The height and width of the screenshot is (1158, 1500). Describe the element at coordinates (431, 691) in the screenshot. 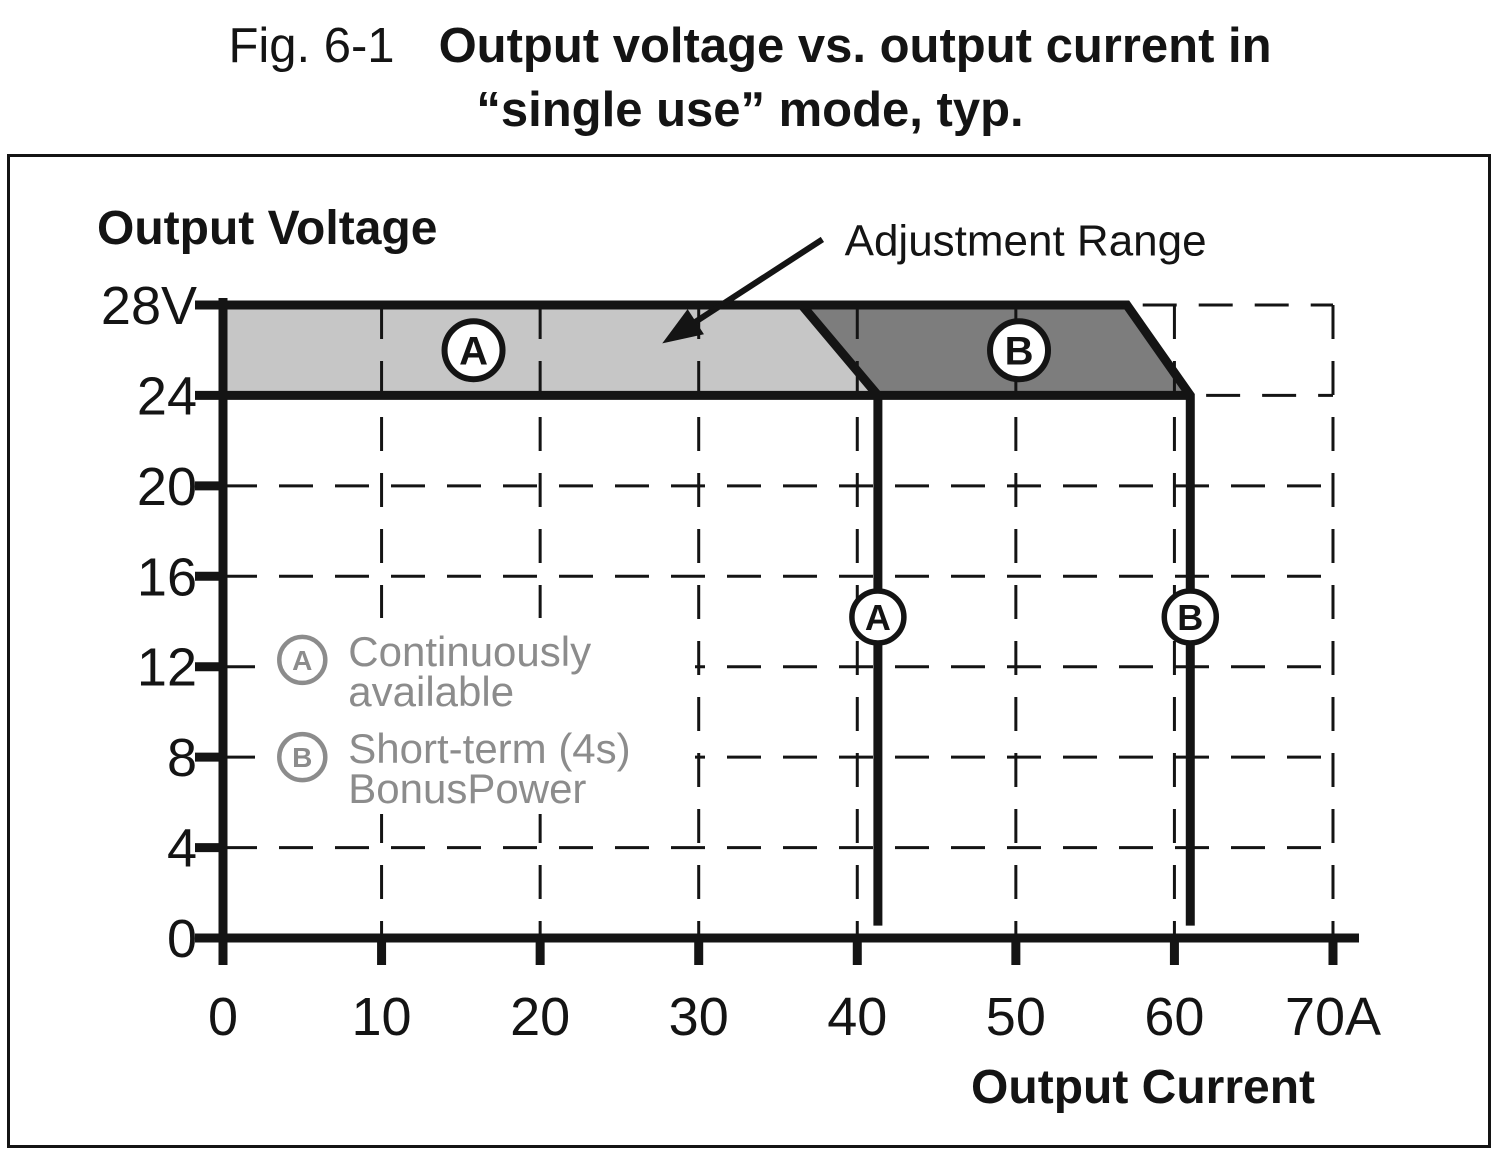

I see `legend-text-line: available` at that location.